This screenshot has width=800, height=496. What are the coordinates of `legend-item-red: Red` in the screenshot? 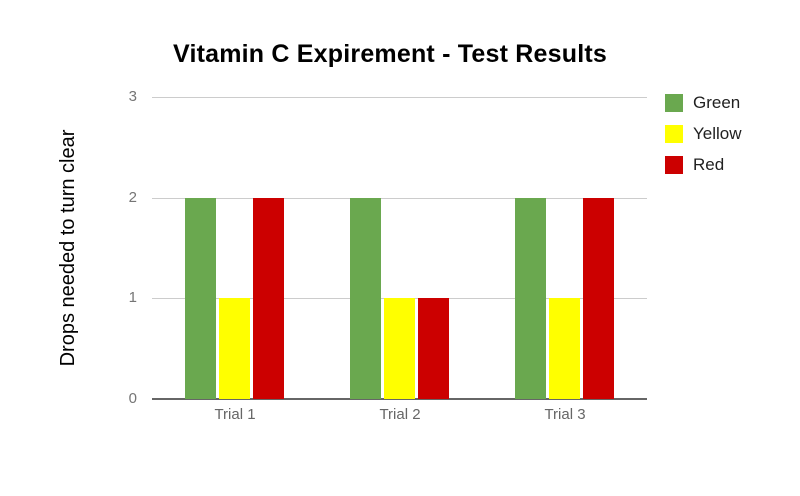 It's located at (703, 164).